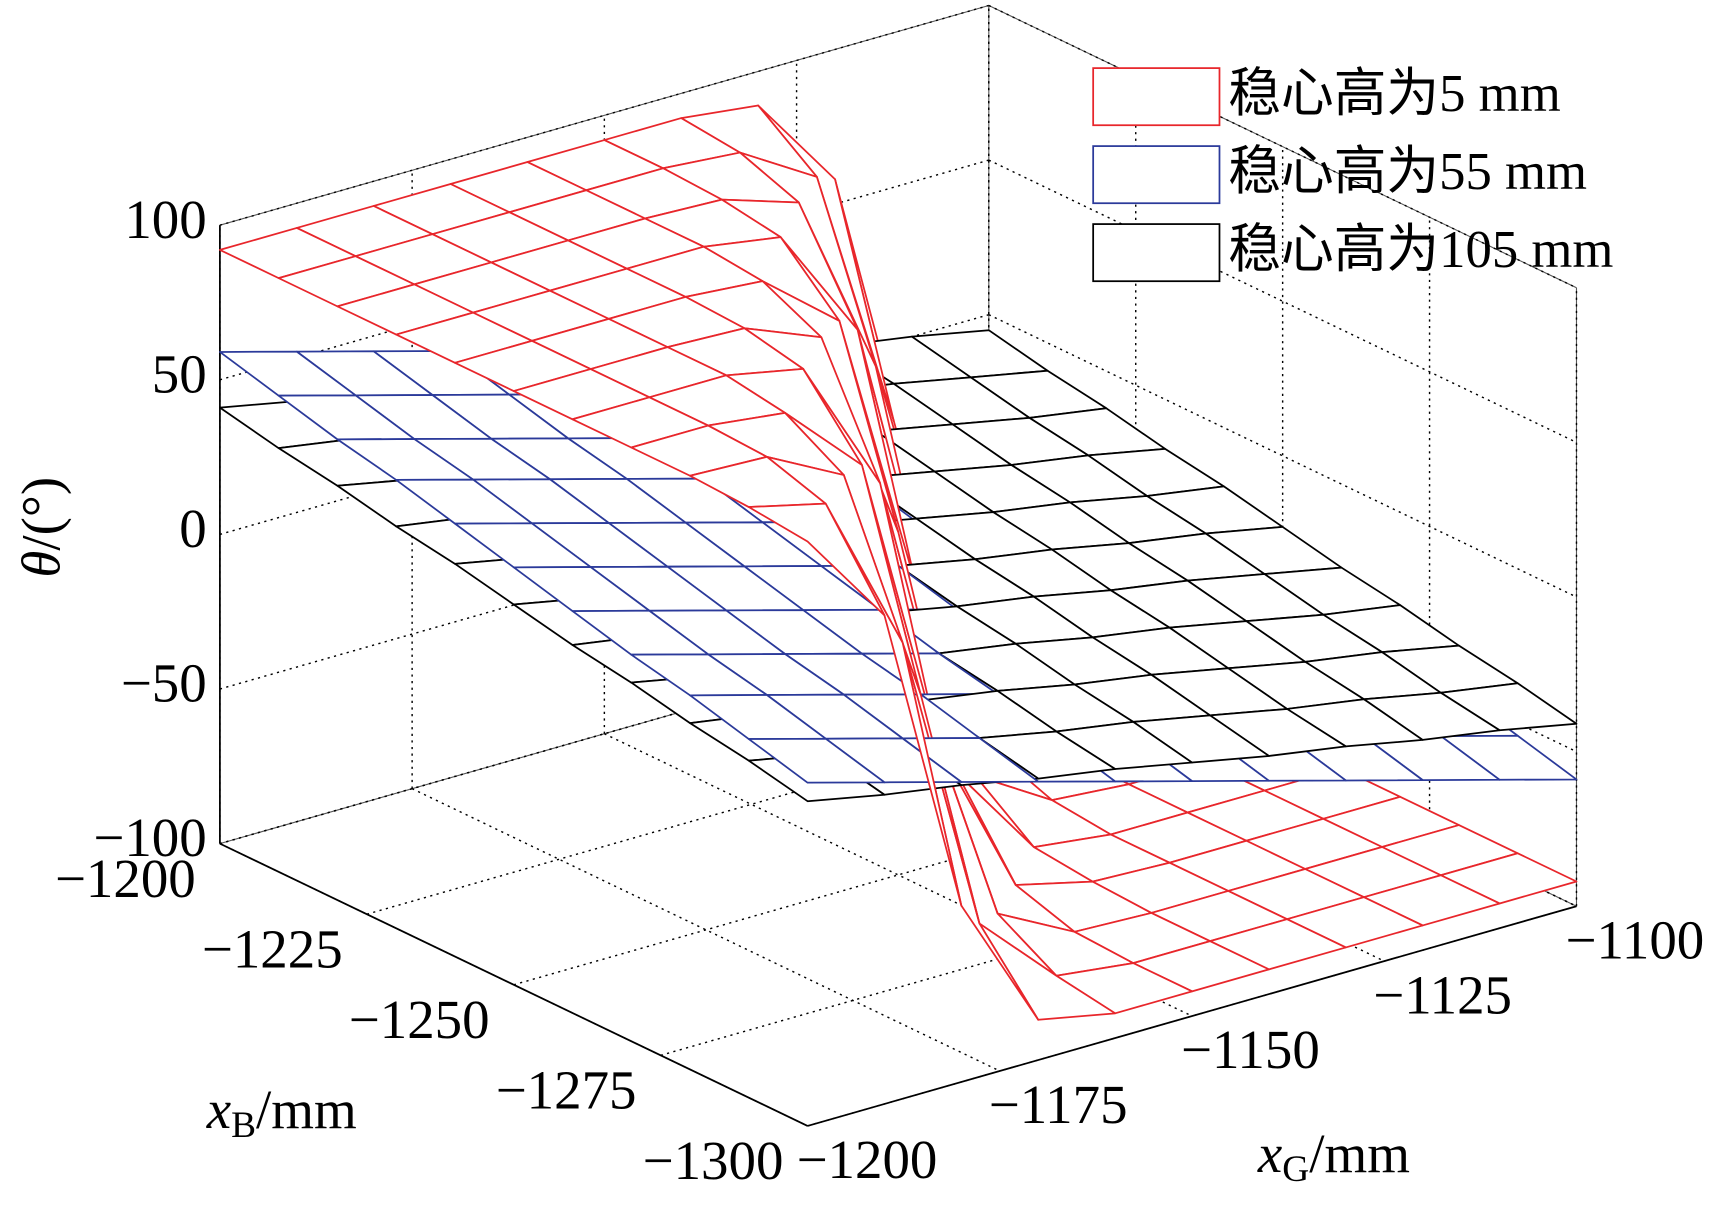  I want to click on x-axis-label-part: x, so click(1269, 1152).